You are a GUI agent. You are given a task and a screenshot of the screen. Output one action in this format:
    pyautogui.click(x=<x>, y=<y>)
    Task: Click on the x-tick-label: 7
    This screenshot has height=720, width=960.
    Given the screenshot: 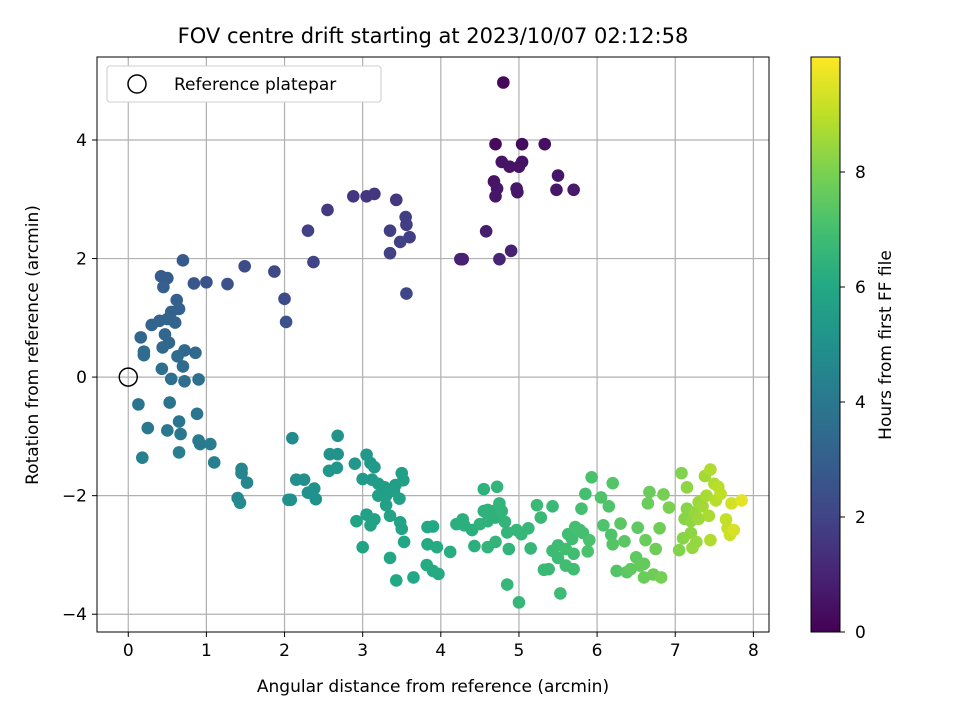 What is the action you would take?
    pyautogui.click(x=675, y=651)
    